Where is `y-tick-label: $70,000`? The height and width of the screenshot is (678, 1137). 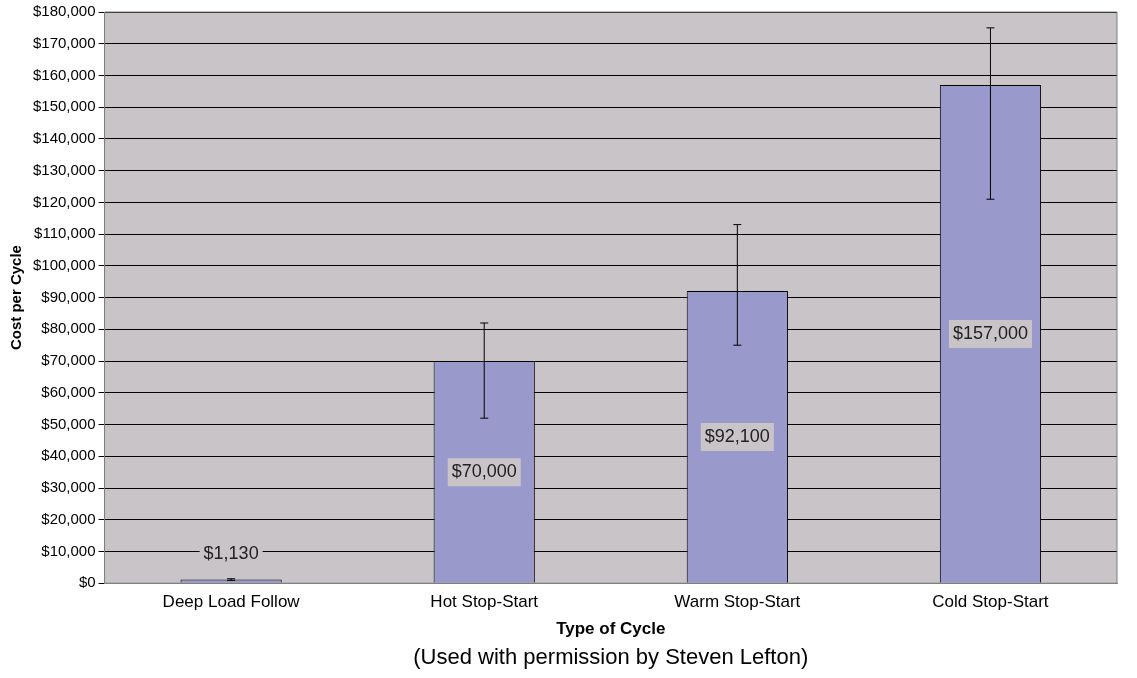 y-tick-label: $70,000 is located at coordinates (68, 360).